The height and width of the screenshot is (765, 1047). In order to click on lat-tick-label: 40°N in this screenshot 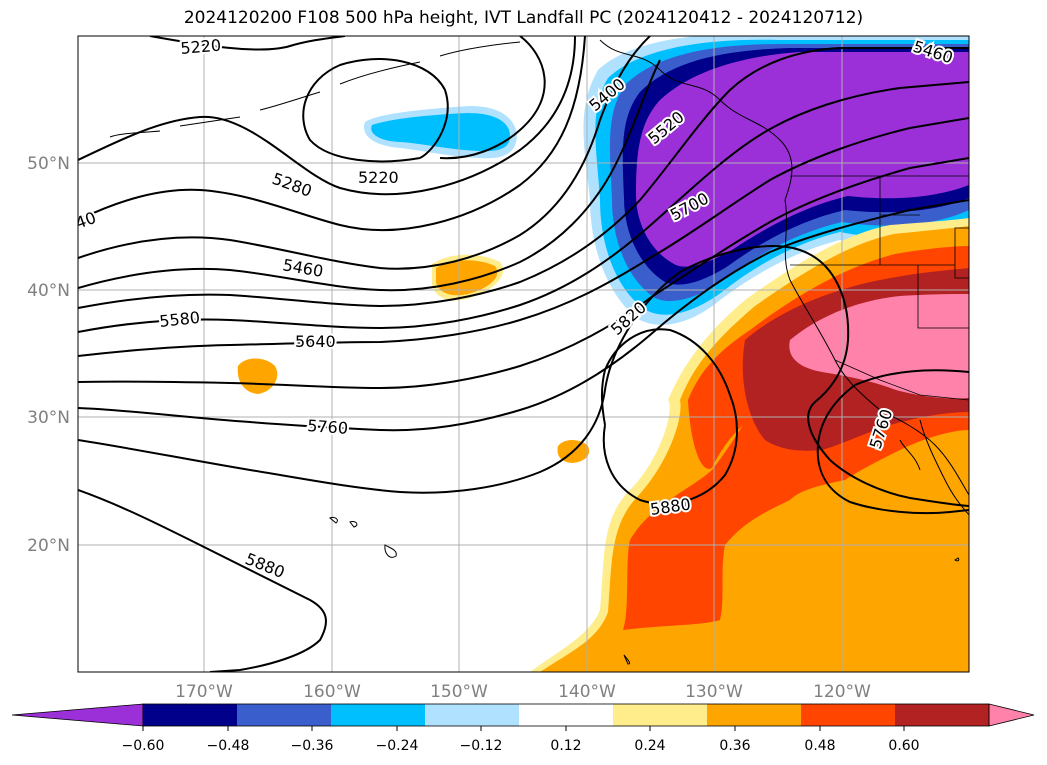, I will do `click(48, 291)`.